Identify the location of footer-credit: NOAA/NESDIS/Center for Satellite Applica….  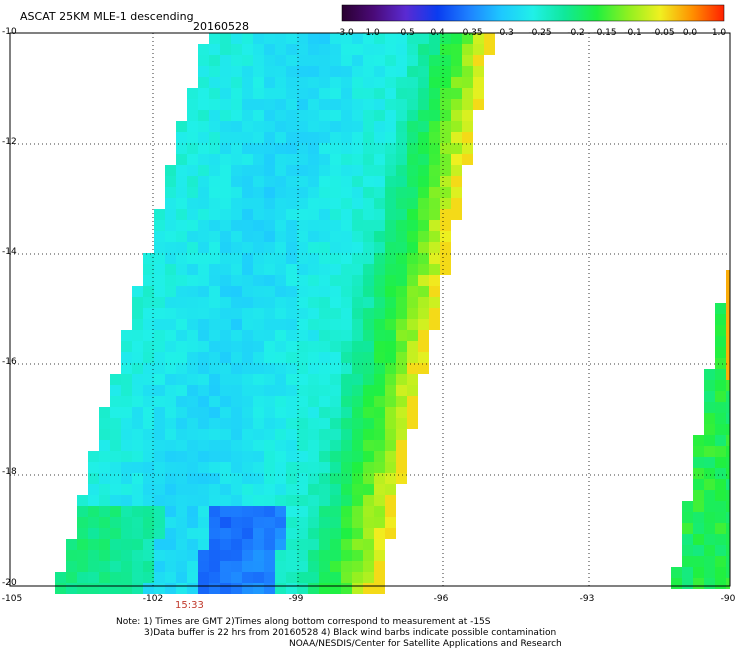
(425, 644).